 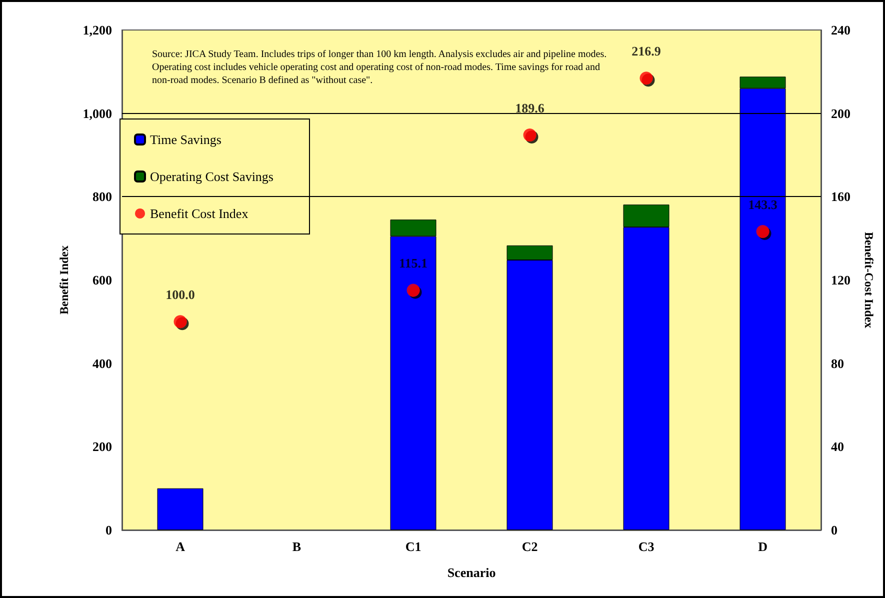 What do you see at coordinates (834, 530) in the screenshot?
I see `y2-tick-label: 0` at bounding box center [834, 530].